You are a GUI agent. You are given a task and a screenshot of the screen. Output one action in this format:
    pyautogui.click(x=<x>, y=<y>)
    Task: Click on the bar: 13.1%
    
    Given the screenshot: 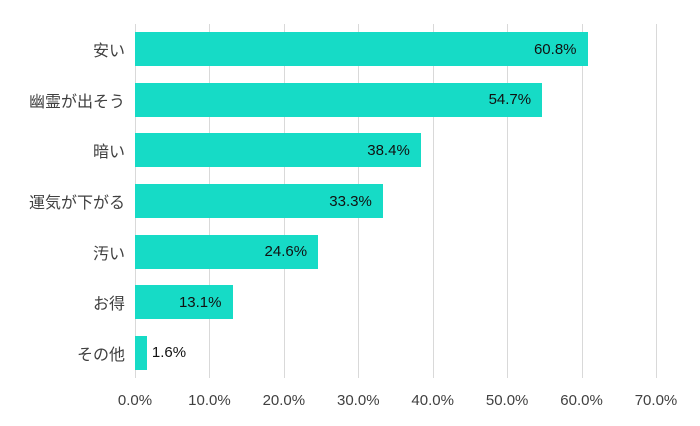 What is the action you would take?
    pyautogui.click(x=184, y=302)
    